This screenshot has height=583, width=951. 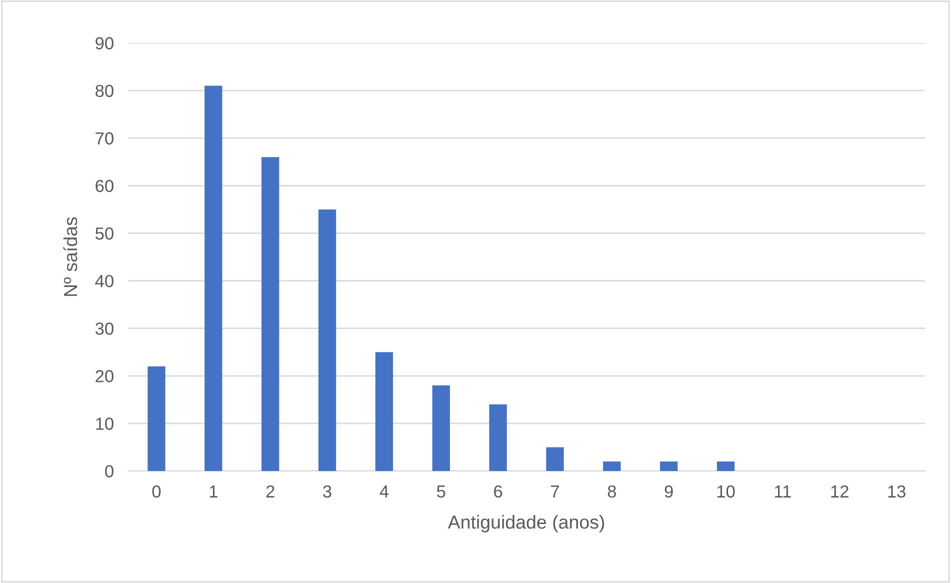 What do you see at coordinates (441, 492) in the screenshot?
I see `x-tick-label: 5` at bounding box center [441, 492].